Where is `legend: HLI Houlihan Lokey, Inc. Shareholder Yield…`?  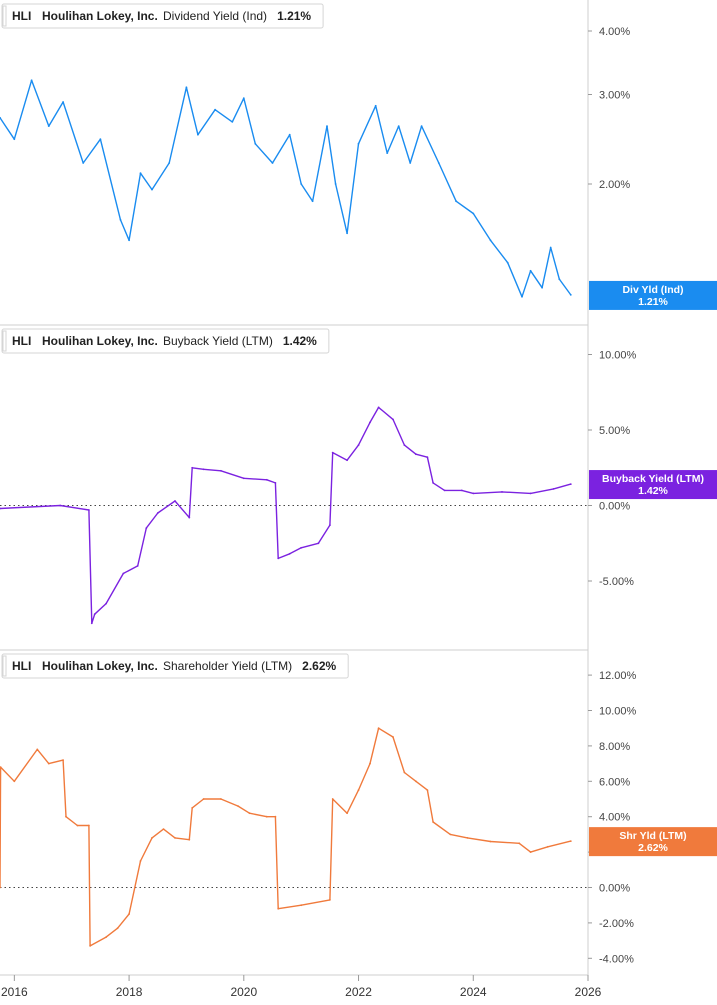 legend: HLI Houlihan Lokey, Inc. Shareholder Yield… is located at coordinates (175, 666).